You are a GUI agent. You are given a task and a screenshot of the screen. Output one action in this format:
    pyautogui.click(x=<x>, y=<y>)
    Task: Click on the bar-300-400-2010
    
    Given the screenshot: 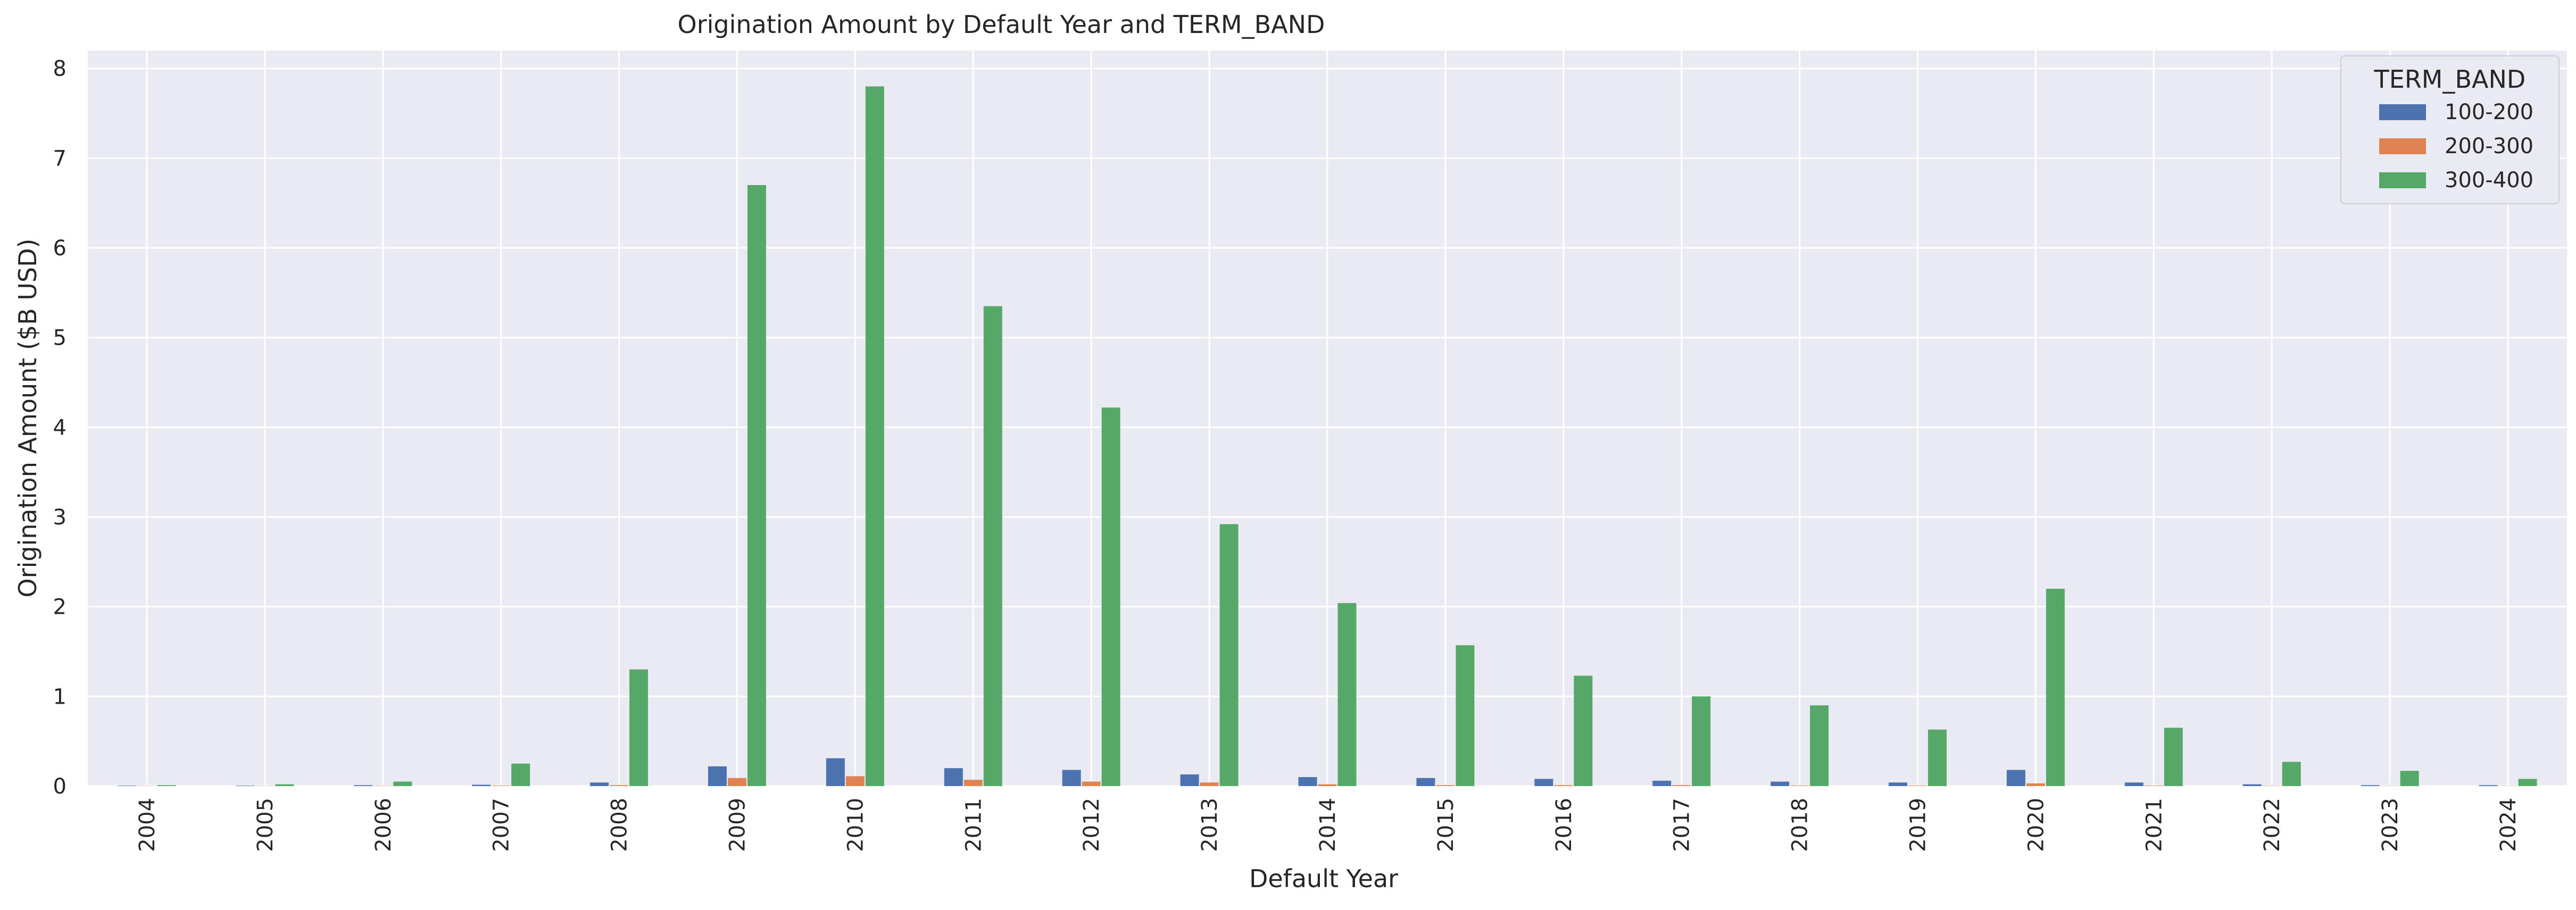 What is the action you would take?
    pyautogui.click(x=874, y=437)
    